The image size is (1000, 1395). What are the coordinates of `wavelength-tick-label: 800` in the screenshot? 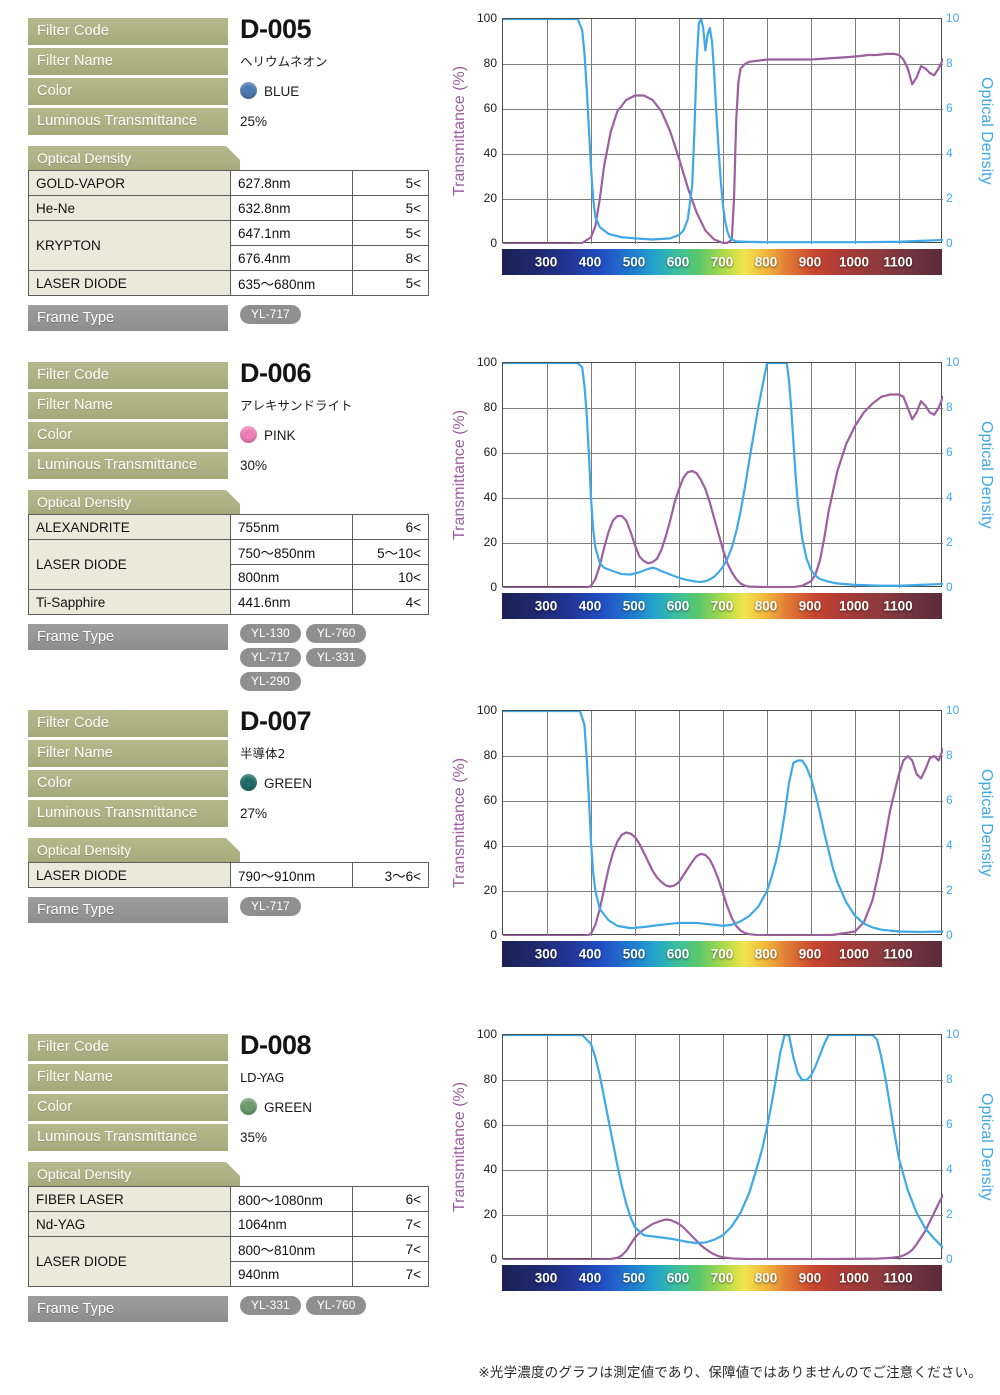 It's located at (766, 606).